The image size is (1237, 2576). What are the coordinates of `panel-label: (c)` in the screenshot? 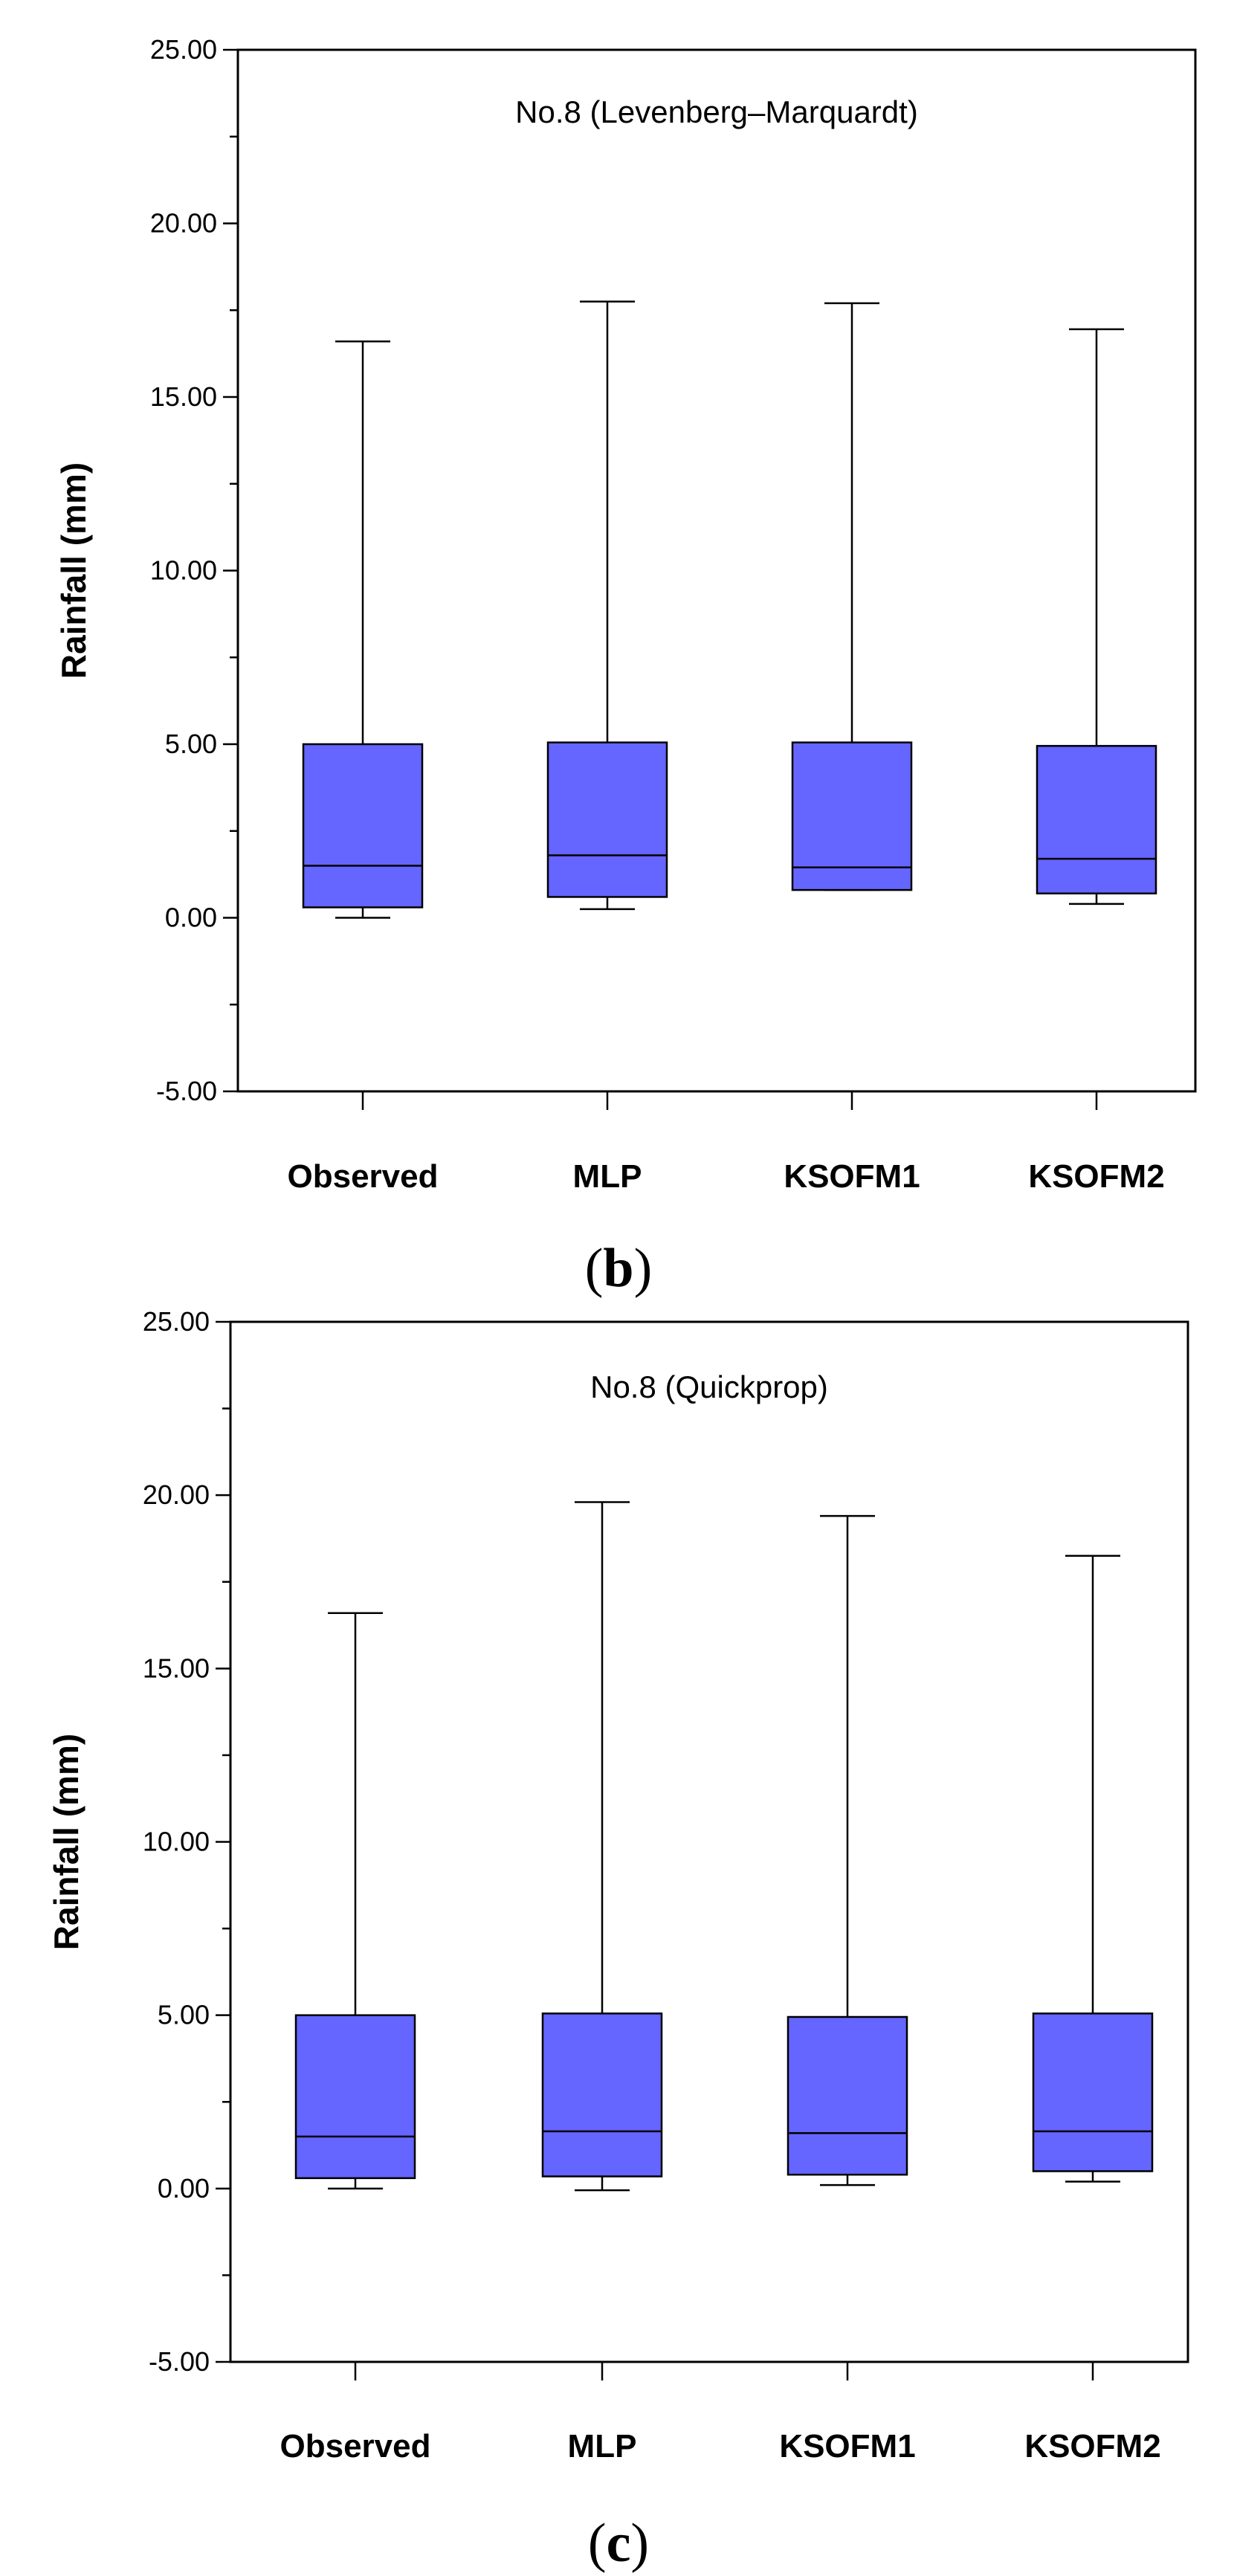 It's located at (619, 2543).